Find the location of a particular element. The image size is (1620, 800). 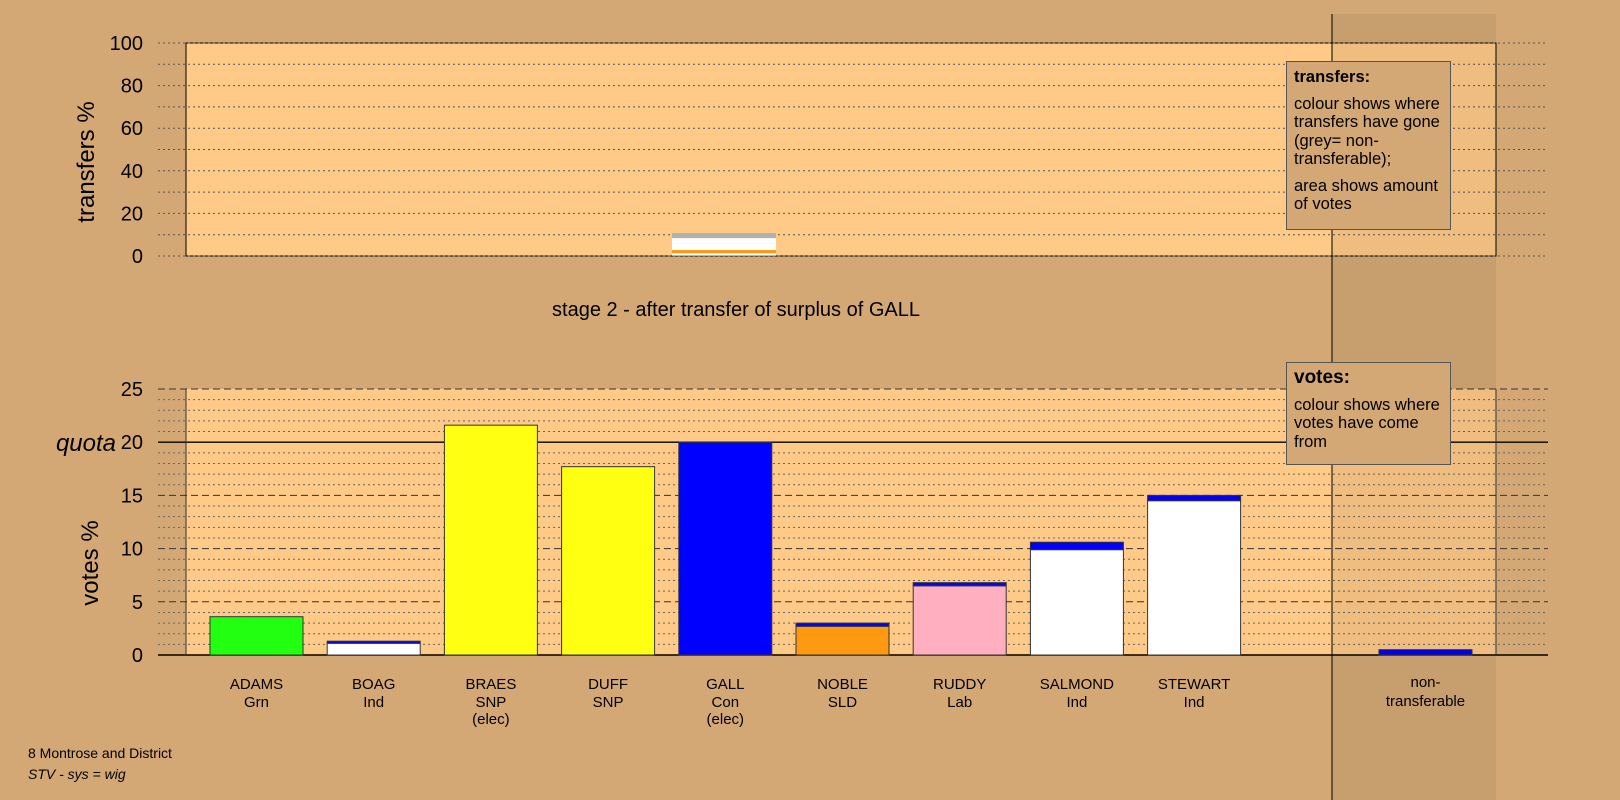

transfer-segment-stewart is located at coordinates (724, 241).